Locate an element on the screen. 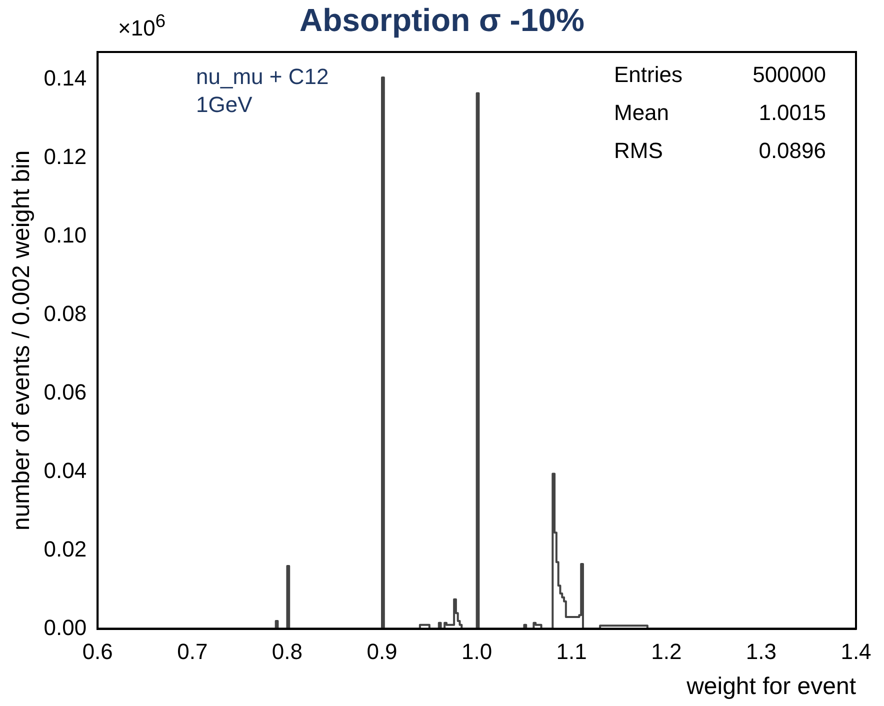 The image size is (884, 706). annotation: nu_mu + C12 is located at coordinates (262, 77).